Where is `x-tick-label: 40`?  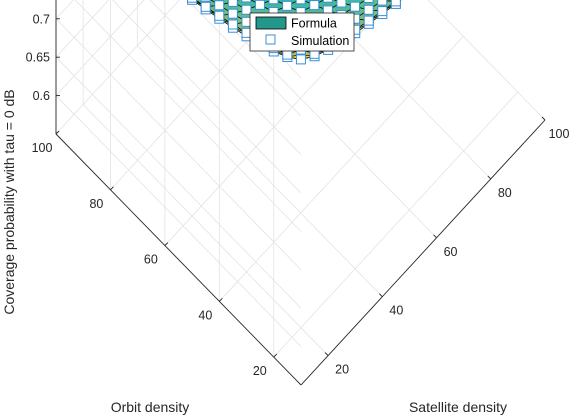 x-tick-label: 40 is located at coordinates (396, 311).